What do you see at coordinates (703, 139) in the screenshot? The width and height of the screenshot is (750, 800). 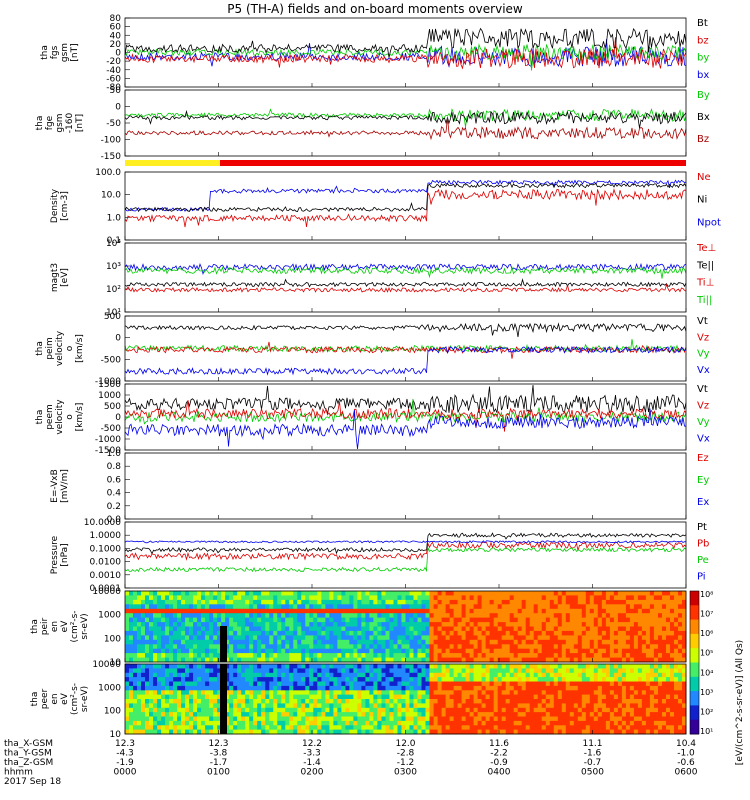 I see `legend-label: Bz` at bounding box center [703, 139].